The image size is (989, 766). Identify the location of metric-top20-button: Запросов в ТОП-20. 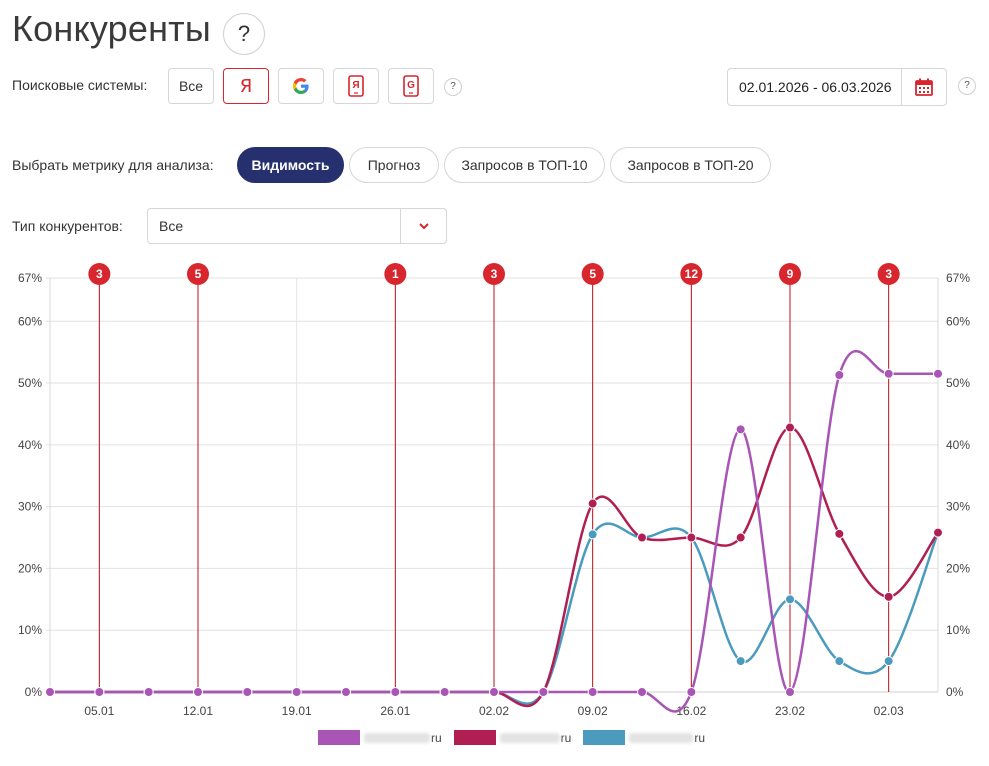
(690, 165).